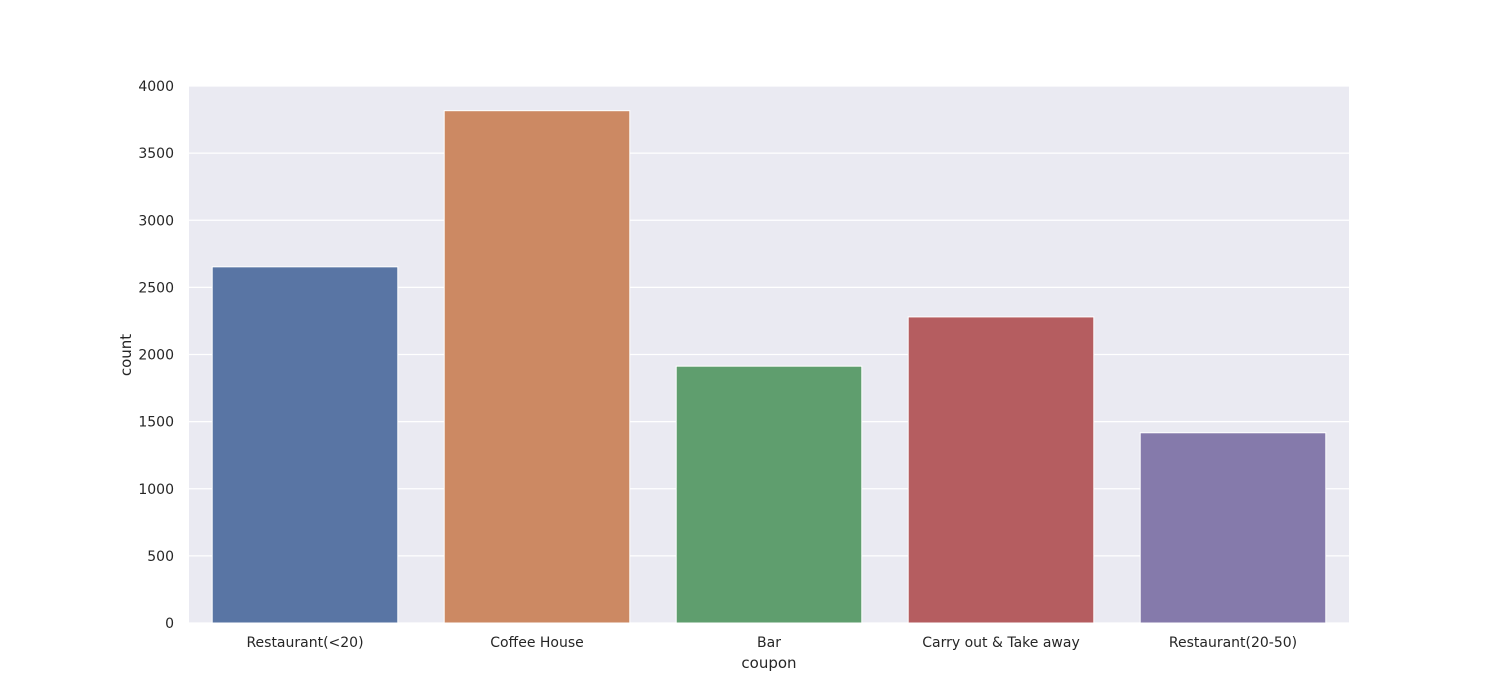 The image size is (1500, 700). I want to click on x-tick-label: Carry out & Take away, so click(1000, 643).